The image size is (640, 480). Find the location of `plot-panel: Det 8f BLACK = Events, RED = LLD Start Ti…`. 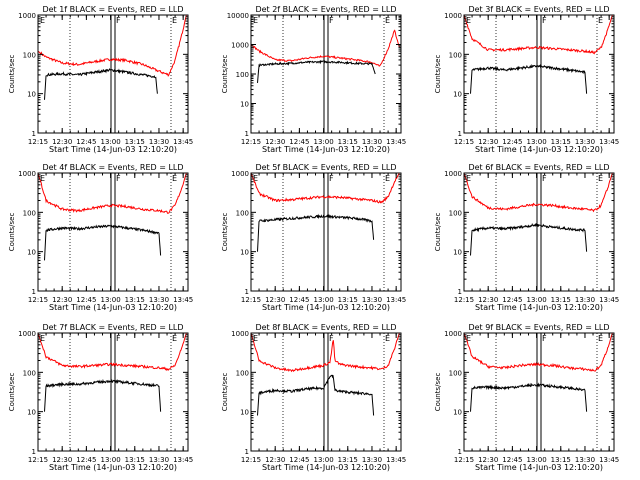

plot-panel: Det 8f BLACK = Events, RED = LLD Start Ti… is located at coordinates (313, 397).